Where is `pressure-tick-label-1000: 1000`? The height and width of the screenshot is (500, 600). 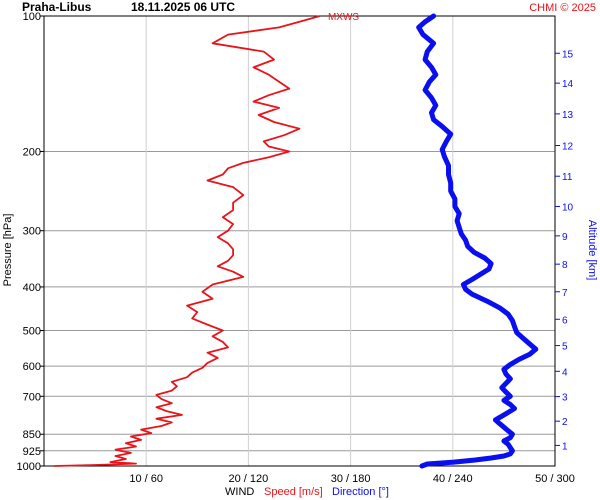
pressure-tick-label-1000: 1000 is located at coordinates (29, 467).